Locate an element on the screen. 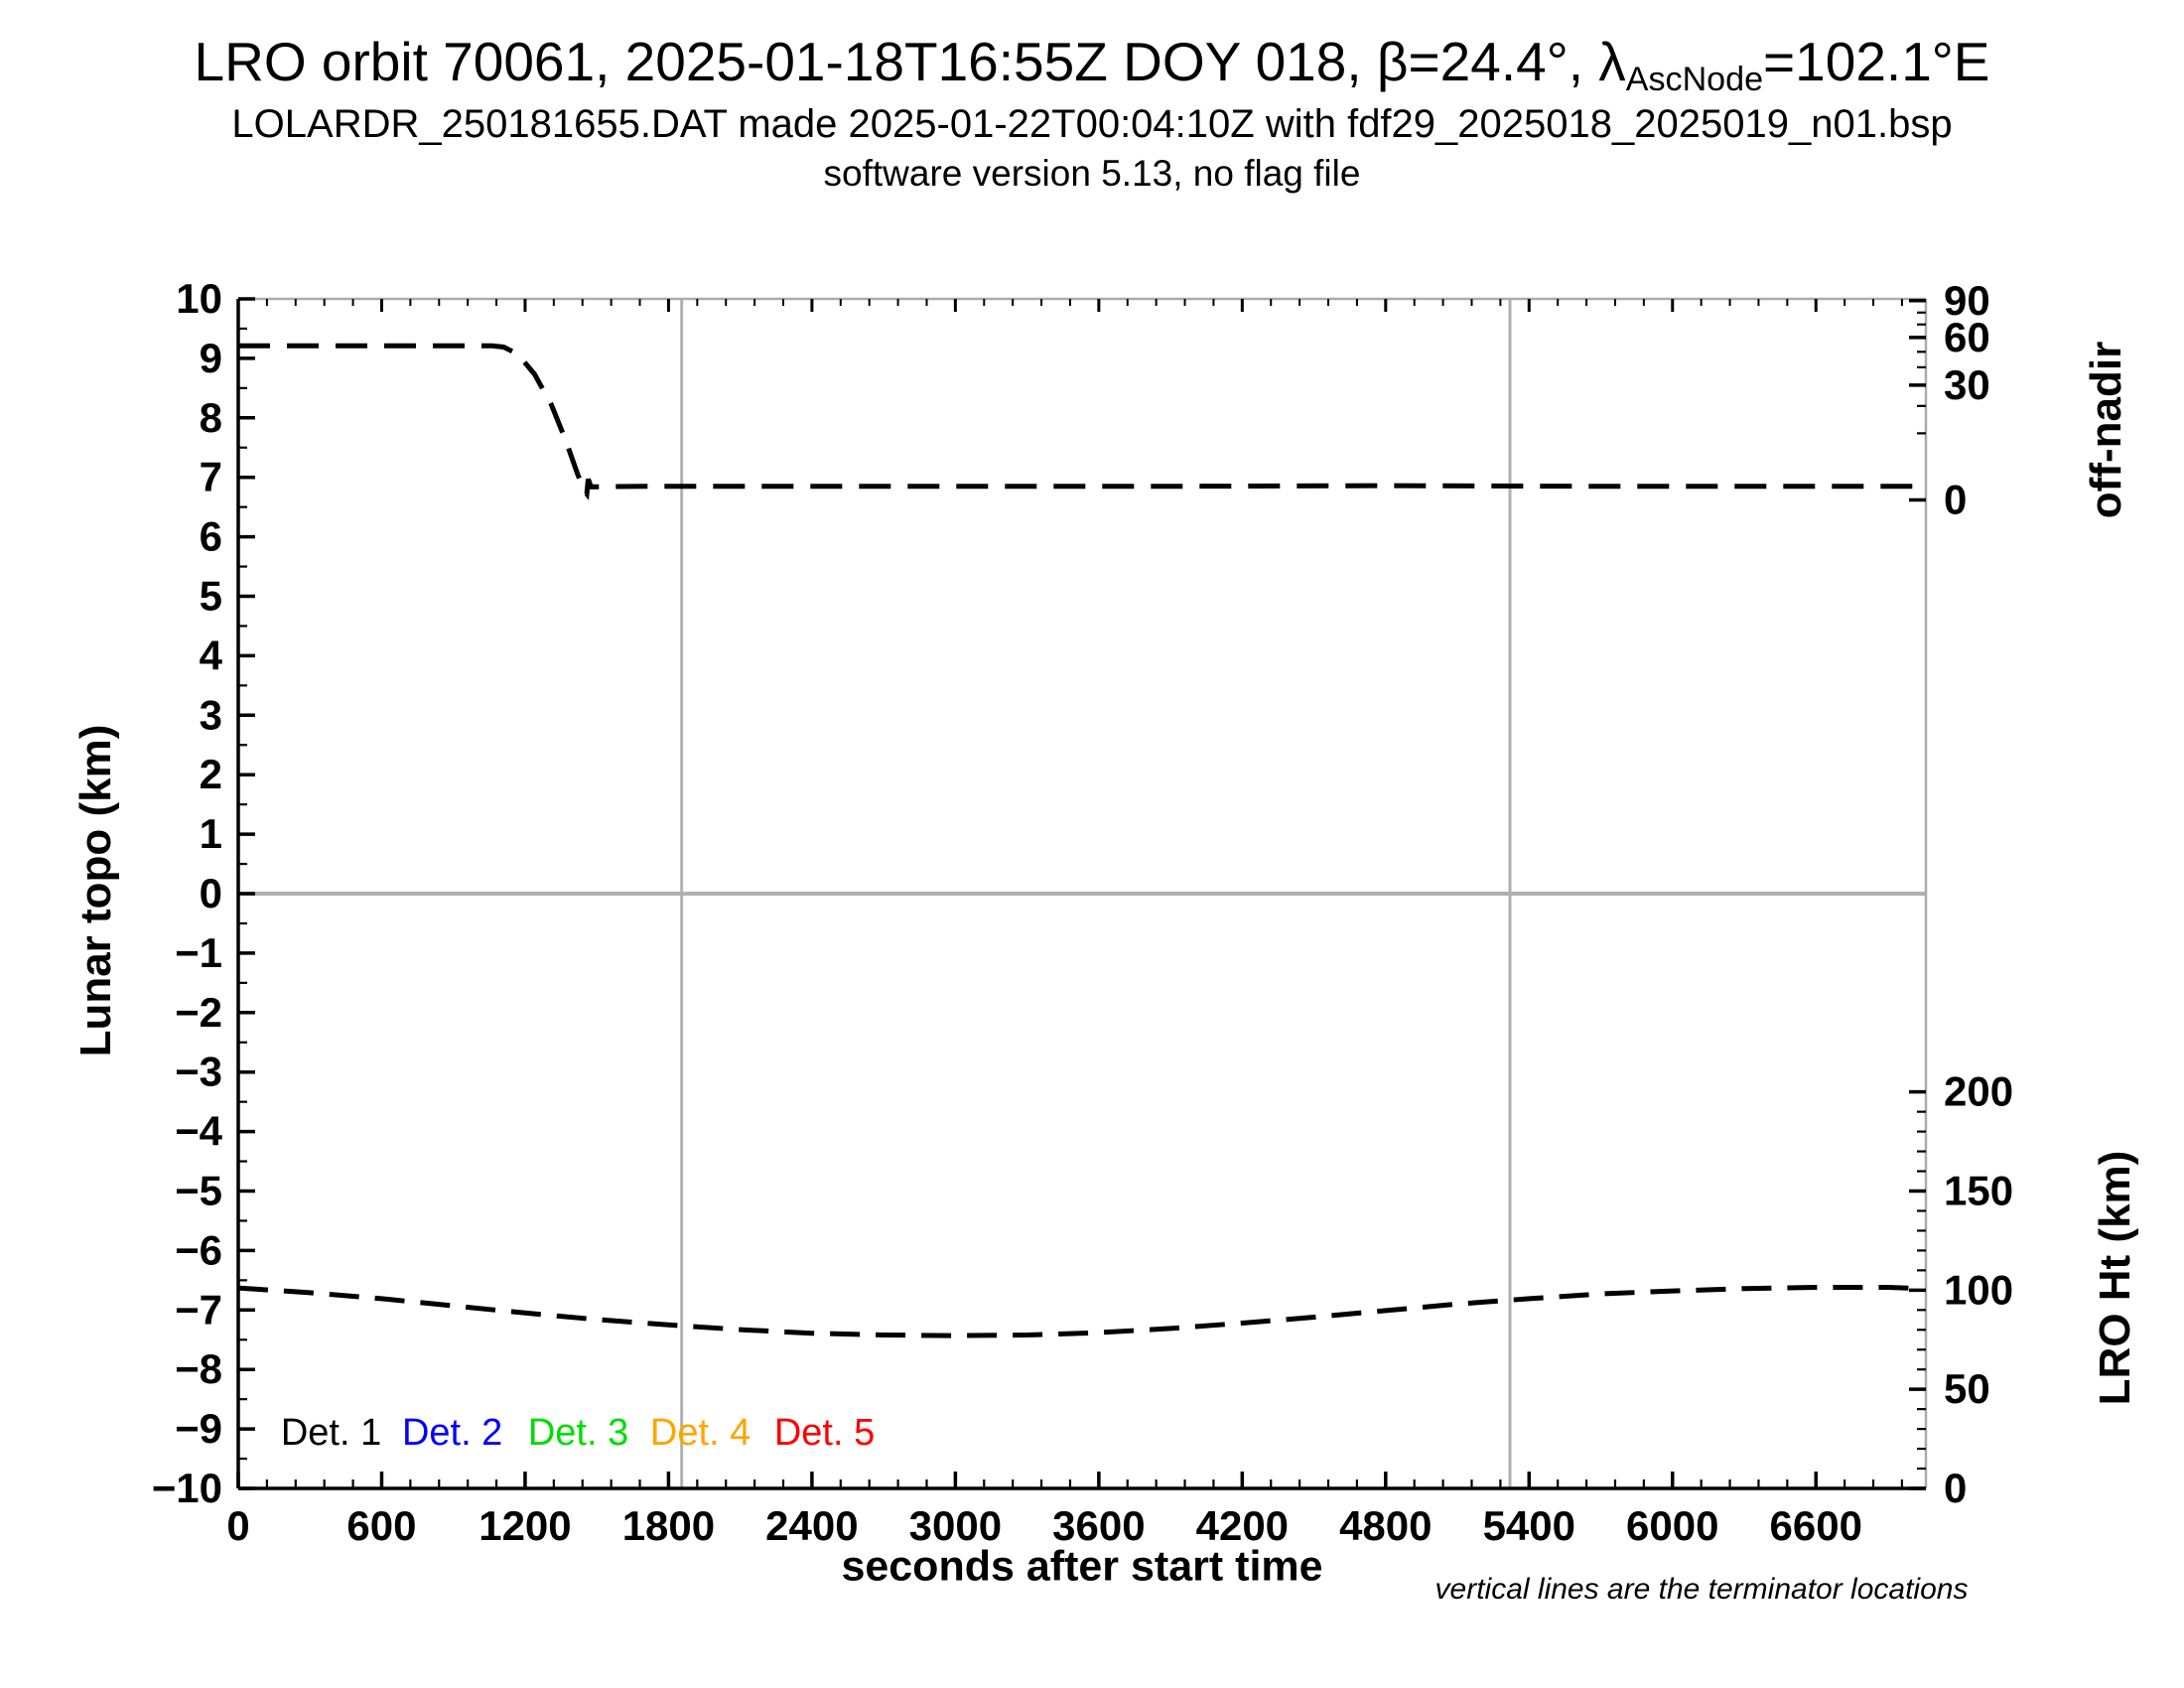 The image size is (2184, 1688). x-tick-label: 1200 is located at coordinates (524, 1525).